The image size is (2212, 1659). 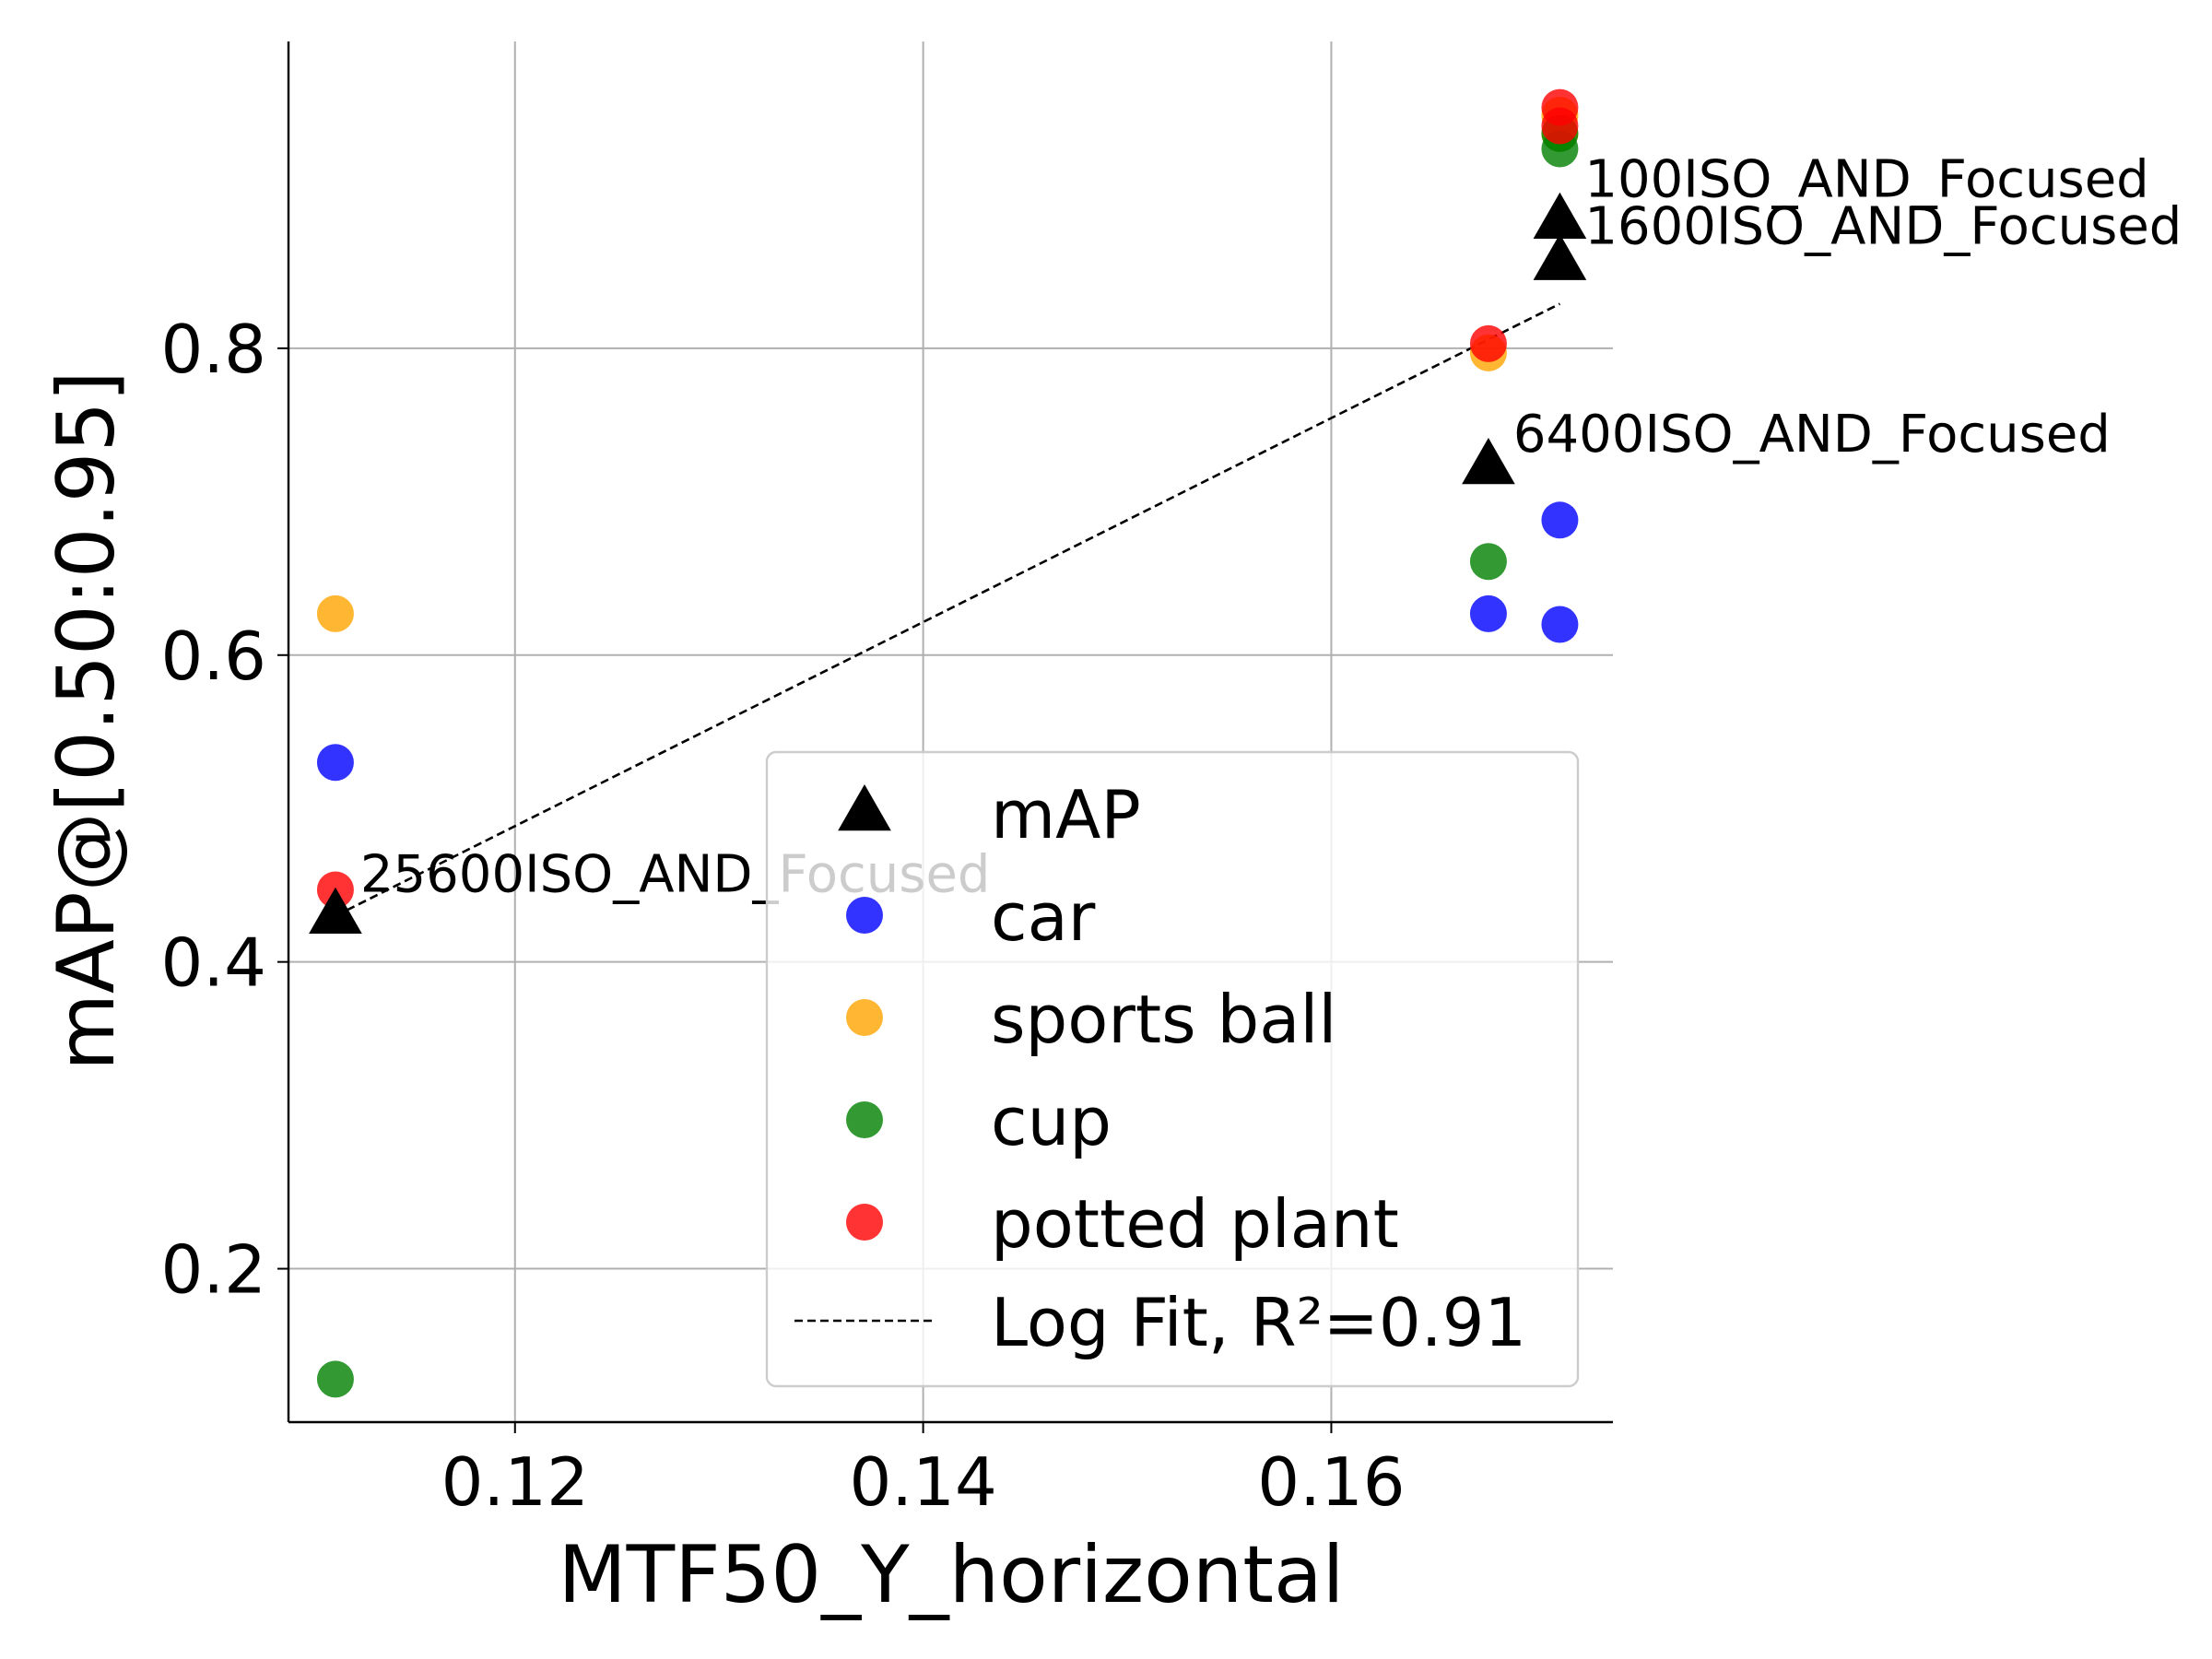 I want to click on legend-label: car, so click(x=1043, y=917).